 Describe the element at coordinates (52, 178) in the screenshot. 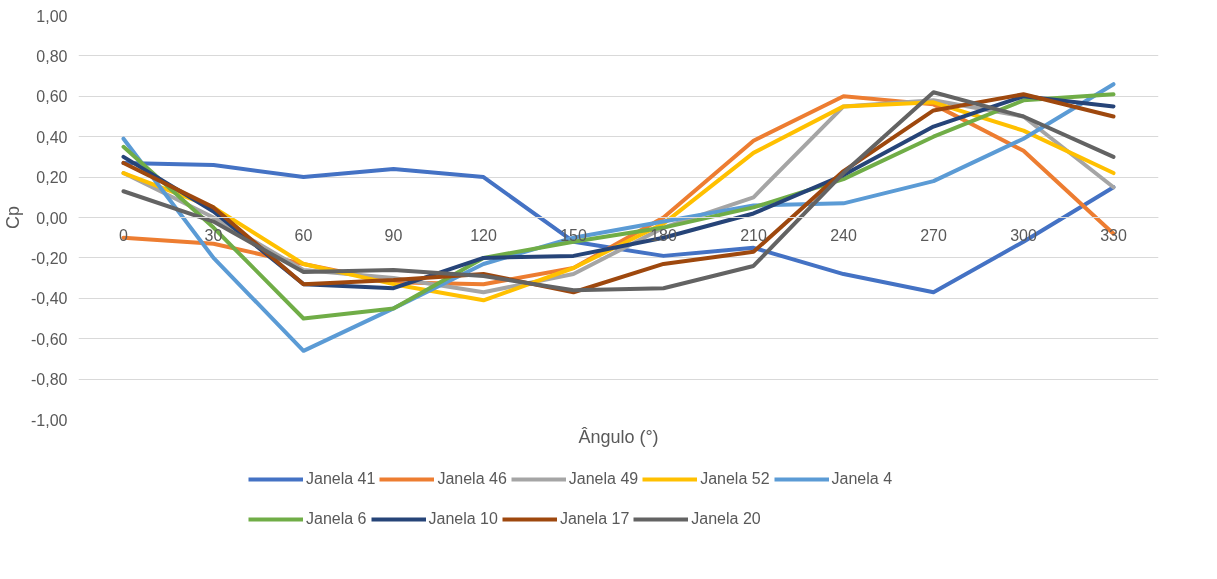

I see `y-tick-label: 0,20` at that location.